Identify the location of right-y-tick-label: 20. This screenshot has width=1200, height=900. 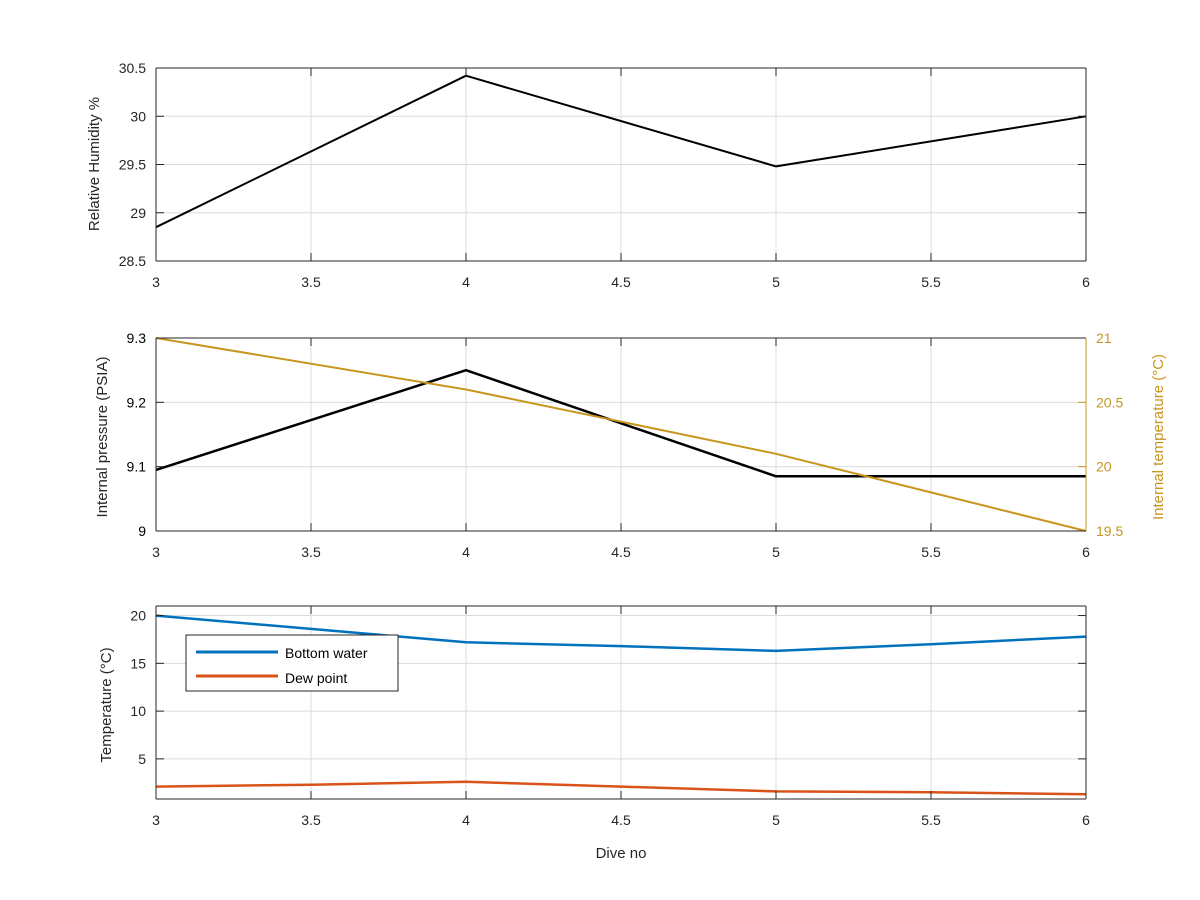
(1104, 467).